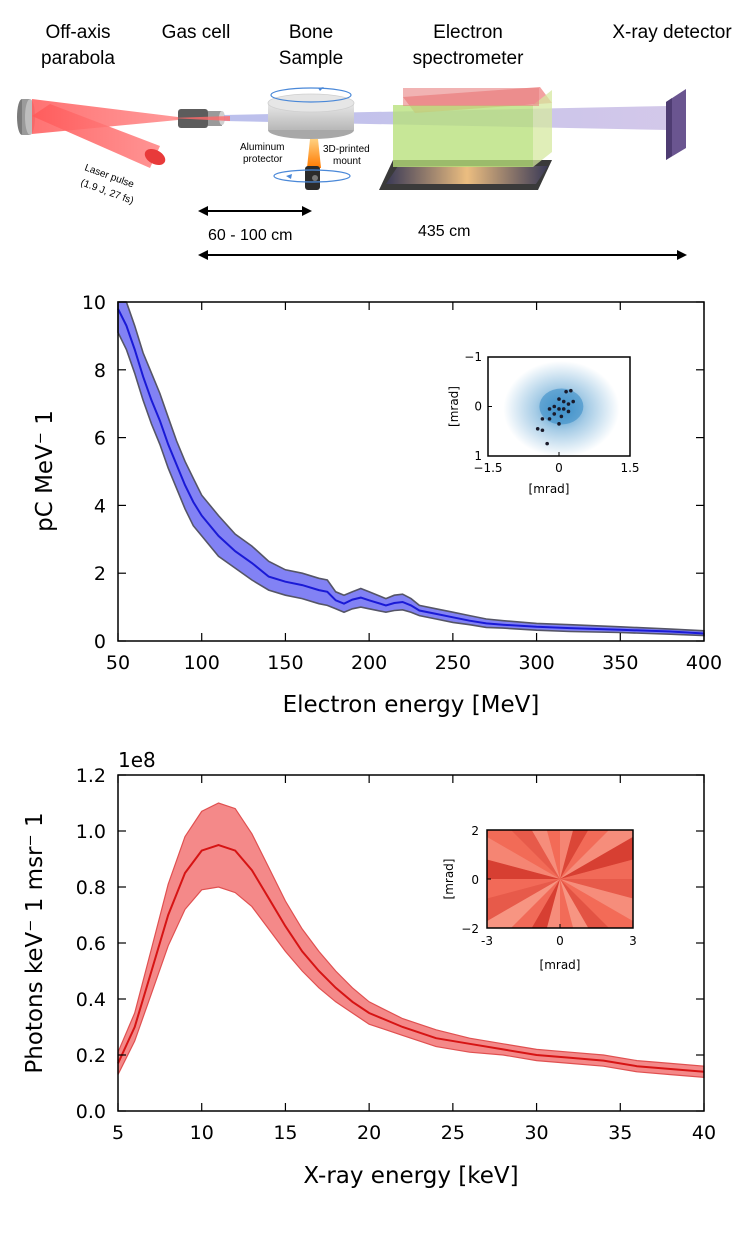 The width and height of the screenshot is (747, 1238). Describe the element at coordinates (478, 456) in the screenshot. I see `electron-inset-y-tick-label: 1` at that location.